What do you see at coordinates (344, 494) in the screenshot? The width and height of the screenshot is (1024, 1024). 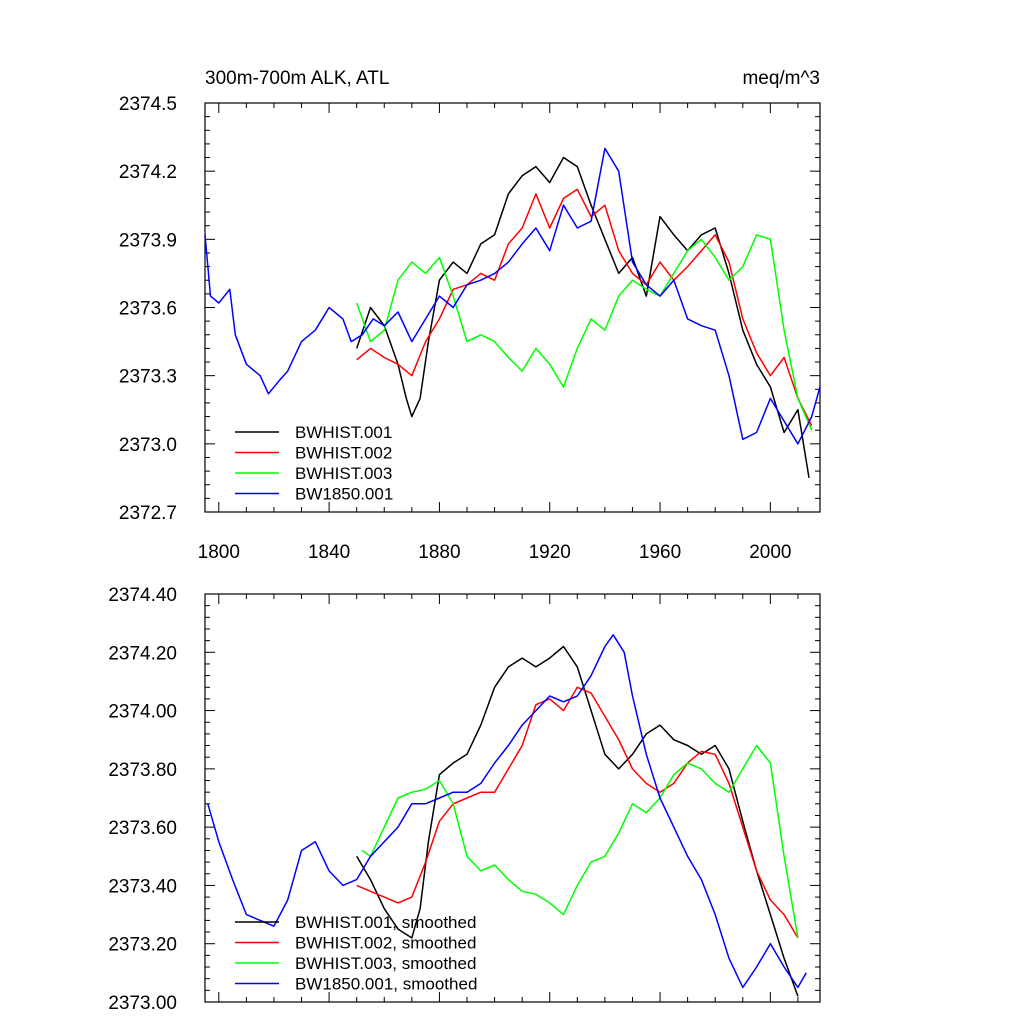 I see `legend-label: BW1850.001` at bounding box center [344, 494].